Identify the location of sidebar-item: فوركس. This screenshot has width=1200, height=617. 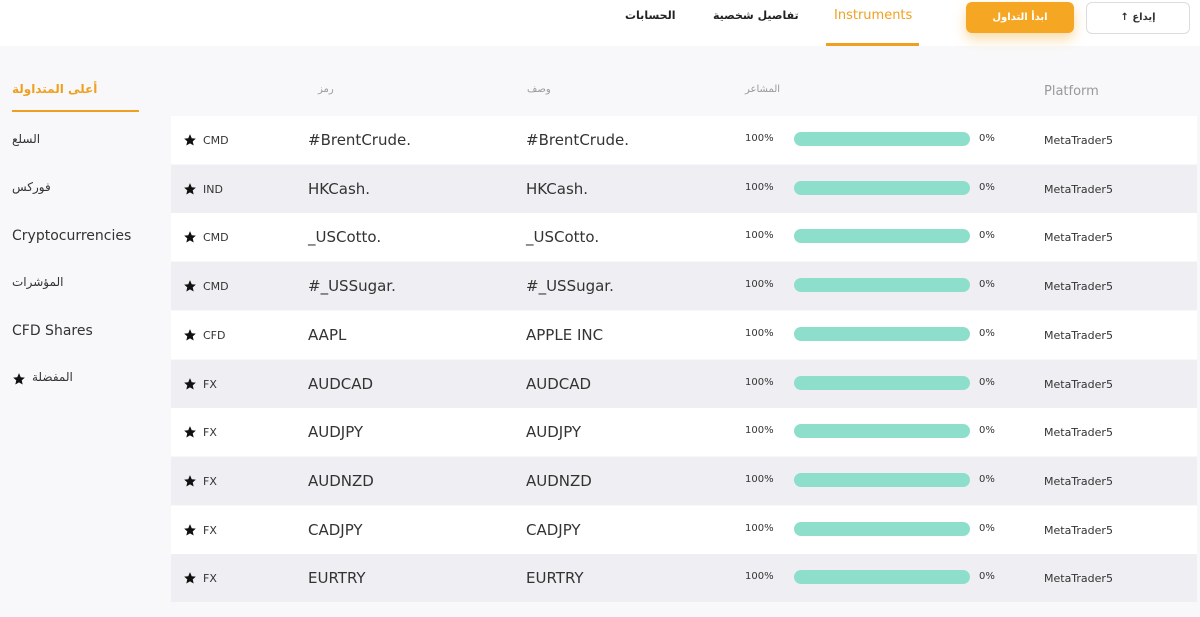
(31, 187).